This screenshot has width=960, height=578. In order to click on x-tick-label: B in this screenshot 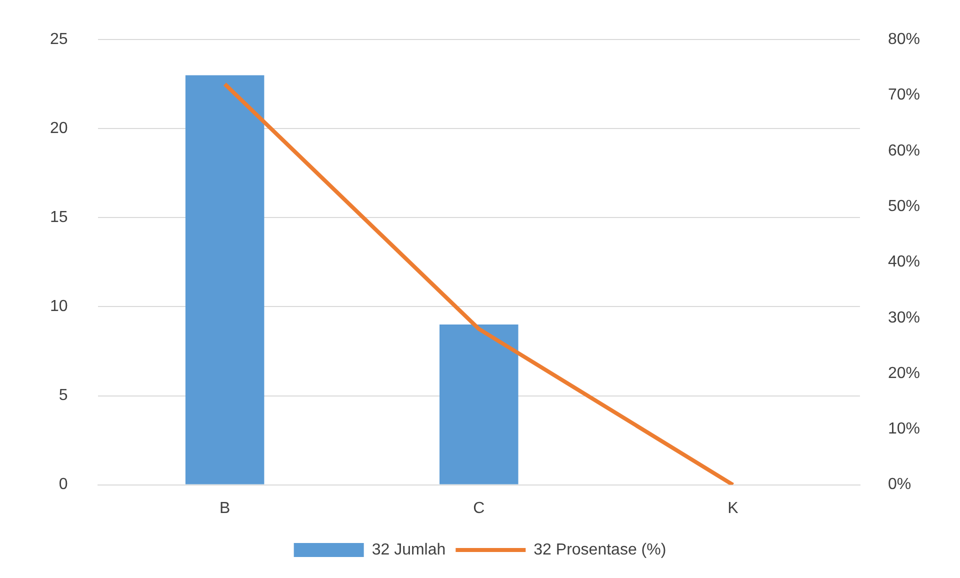, I will do `click(224, 508)`.